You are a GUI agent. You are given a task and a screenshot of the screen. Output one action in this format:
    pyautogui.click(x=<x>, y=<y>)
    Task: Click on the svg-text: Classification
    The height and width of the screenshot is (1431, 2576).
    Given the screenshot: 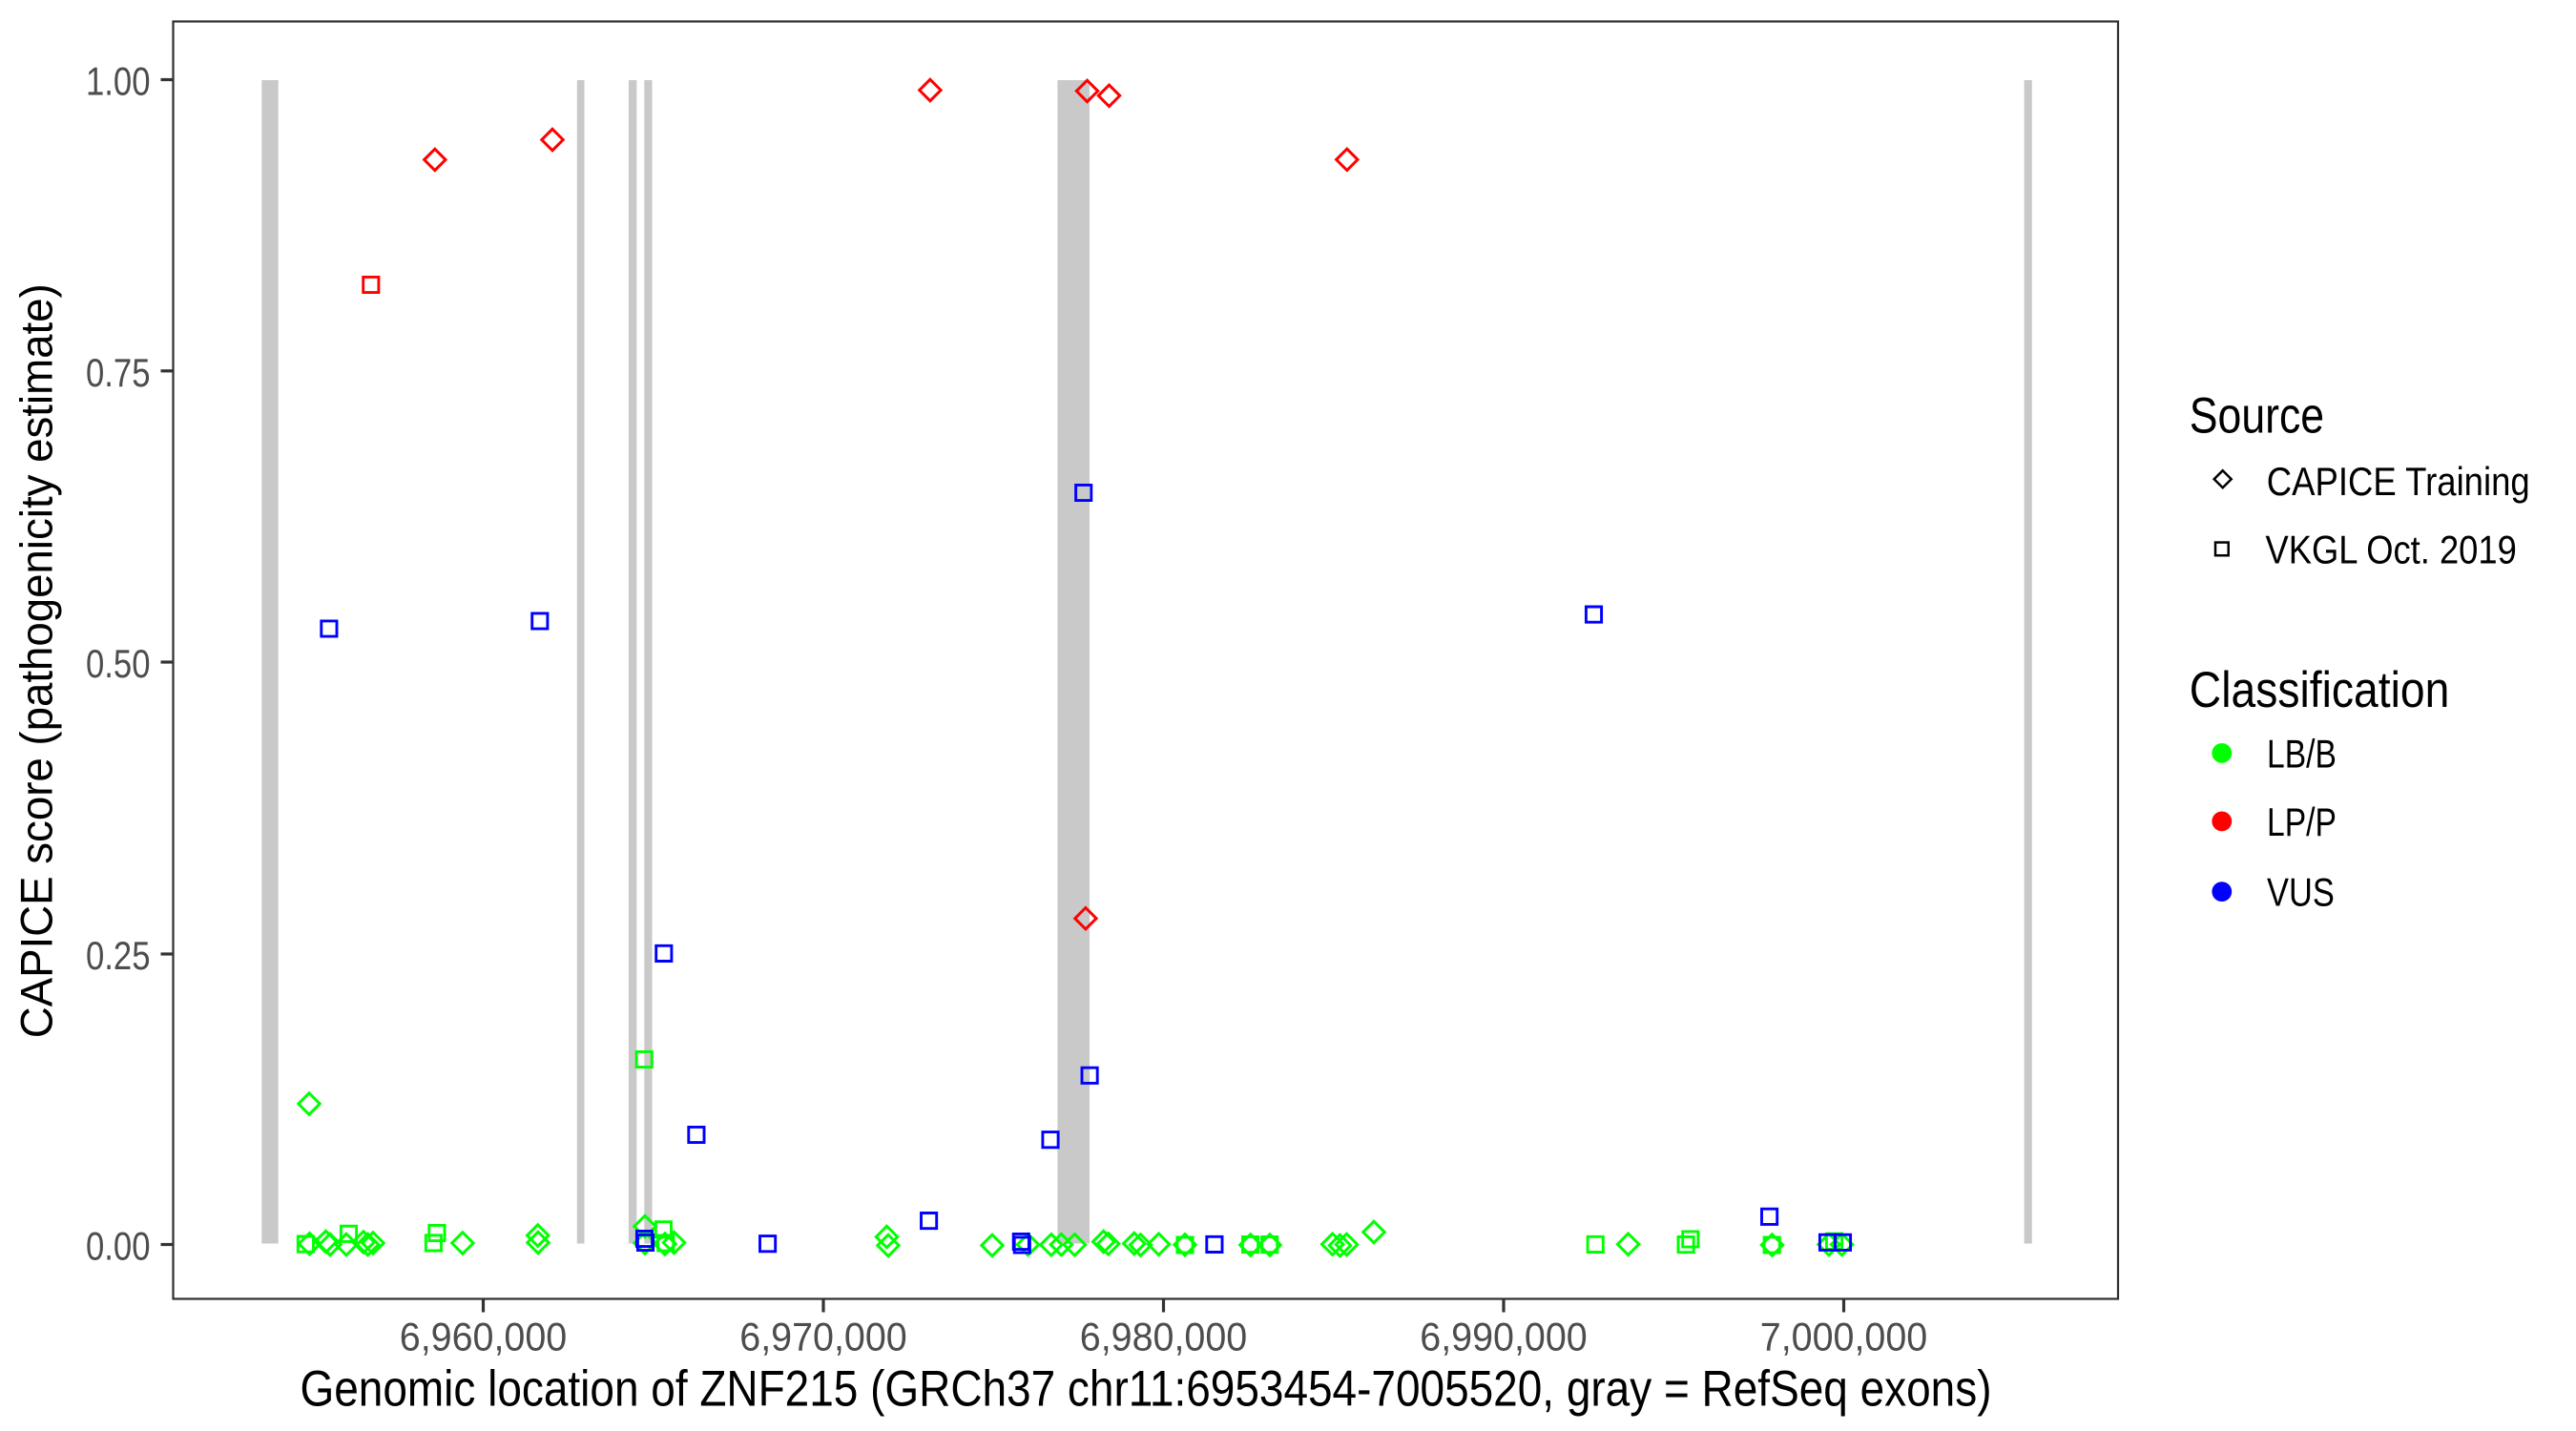 What is the action you would take?
    pyautogui.click(x=2320, y=690)
    